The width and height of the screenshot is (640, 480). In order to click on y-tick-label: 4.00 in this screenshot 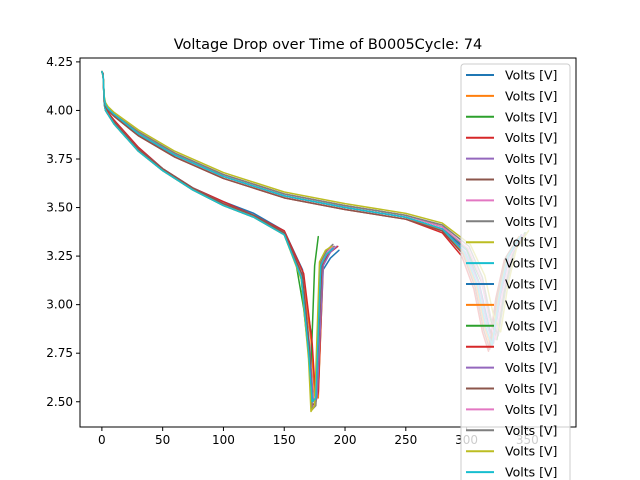, I will do `click(59, 110)`.